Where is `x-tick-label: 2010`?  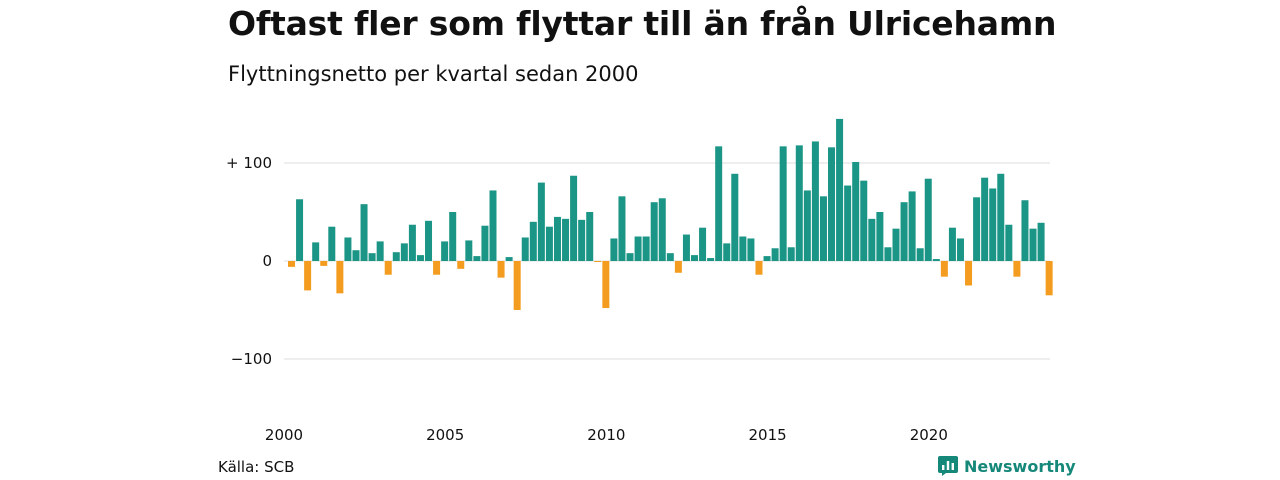
x-tick-label: 2010 is located at coordinates (606, 435).